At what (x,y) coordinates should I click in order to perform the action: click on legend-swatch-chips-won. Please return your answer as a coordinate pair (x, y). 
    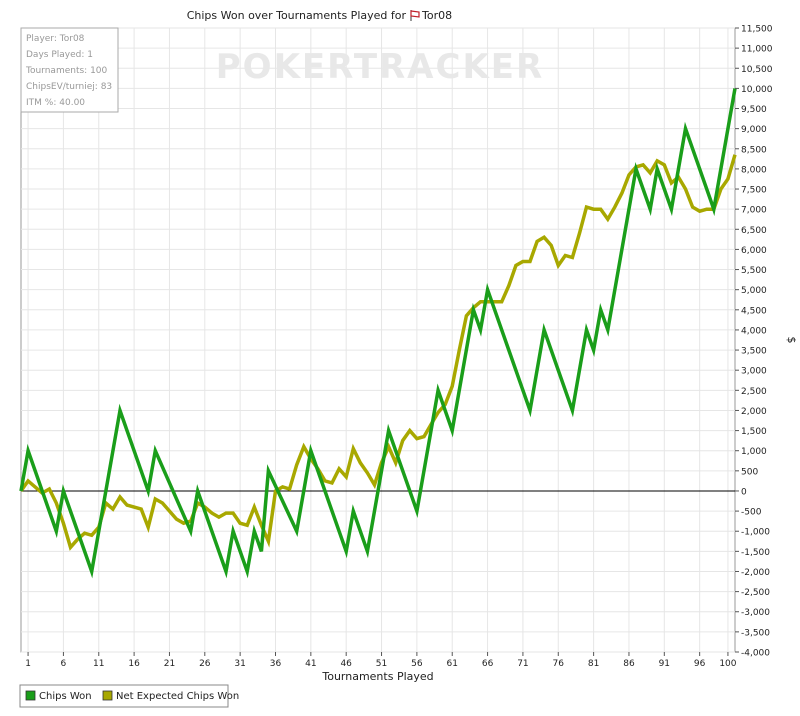
    Looking at the image, I should click on (30, 695).